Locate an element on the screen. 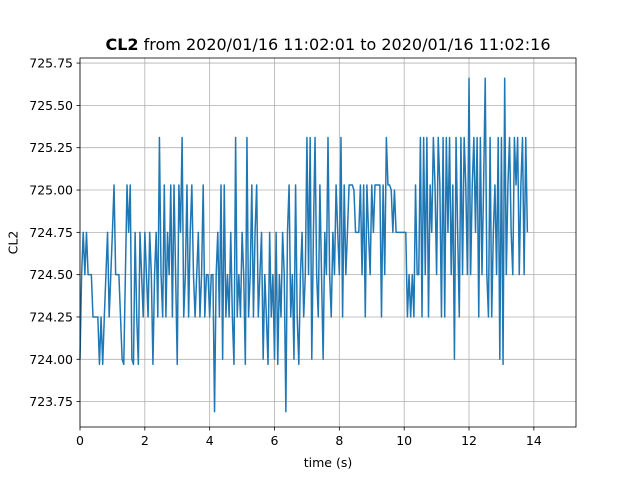 This screenshot has height=480, width=640. y-tick-label: 724.50 is located at coordinates (51, 274).